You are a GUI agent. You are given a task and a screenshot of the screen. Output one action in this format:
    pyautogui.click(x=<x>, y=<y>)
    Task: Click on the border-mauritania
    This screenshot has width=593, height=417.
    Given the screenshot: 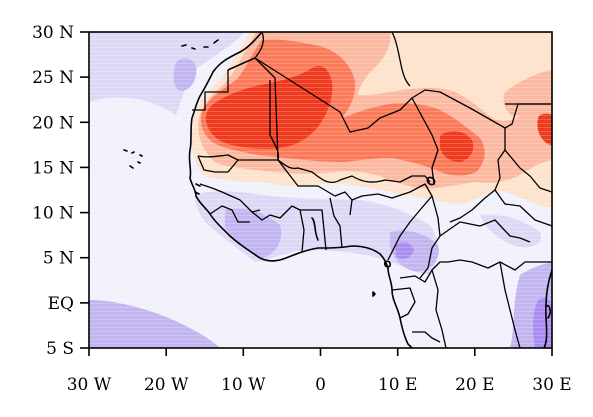 What is the action you would take?
    pyautogui.click(x=238, y=109)
    